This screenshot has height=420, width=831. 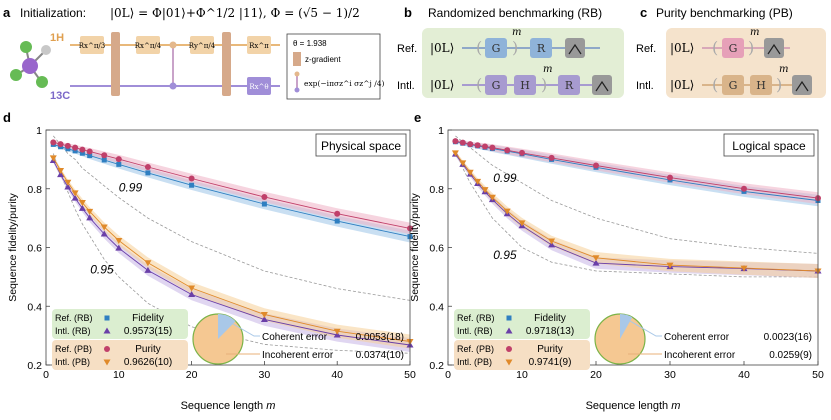 What do you see at coordinates (733, 85) in the screenshot?
I see `pb-intl-gate-g` at bounding box center [733, 85].